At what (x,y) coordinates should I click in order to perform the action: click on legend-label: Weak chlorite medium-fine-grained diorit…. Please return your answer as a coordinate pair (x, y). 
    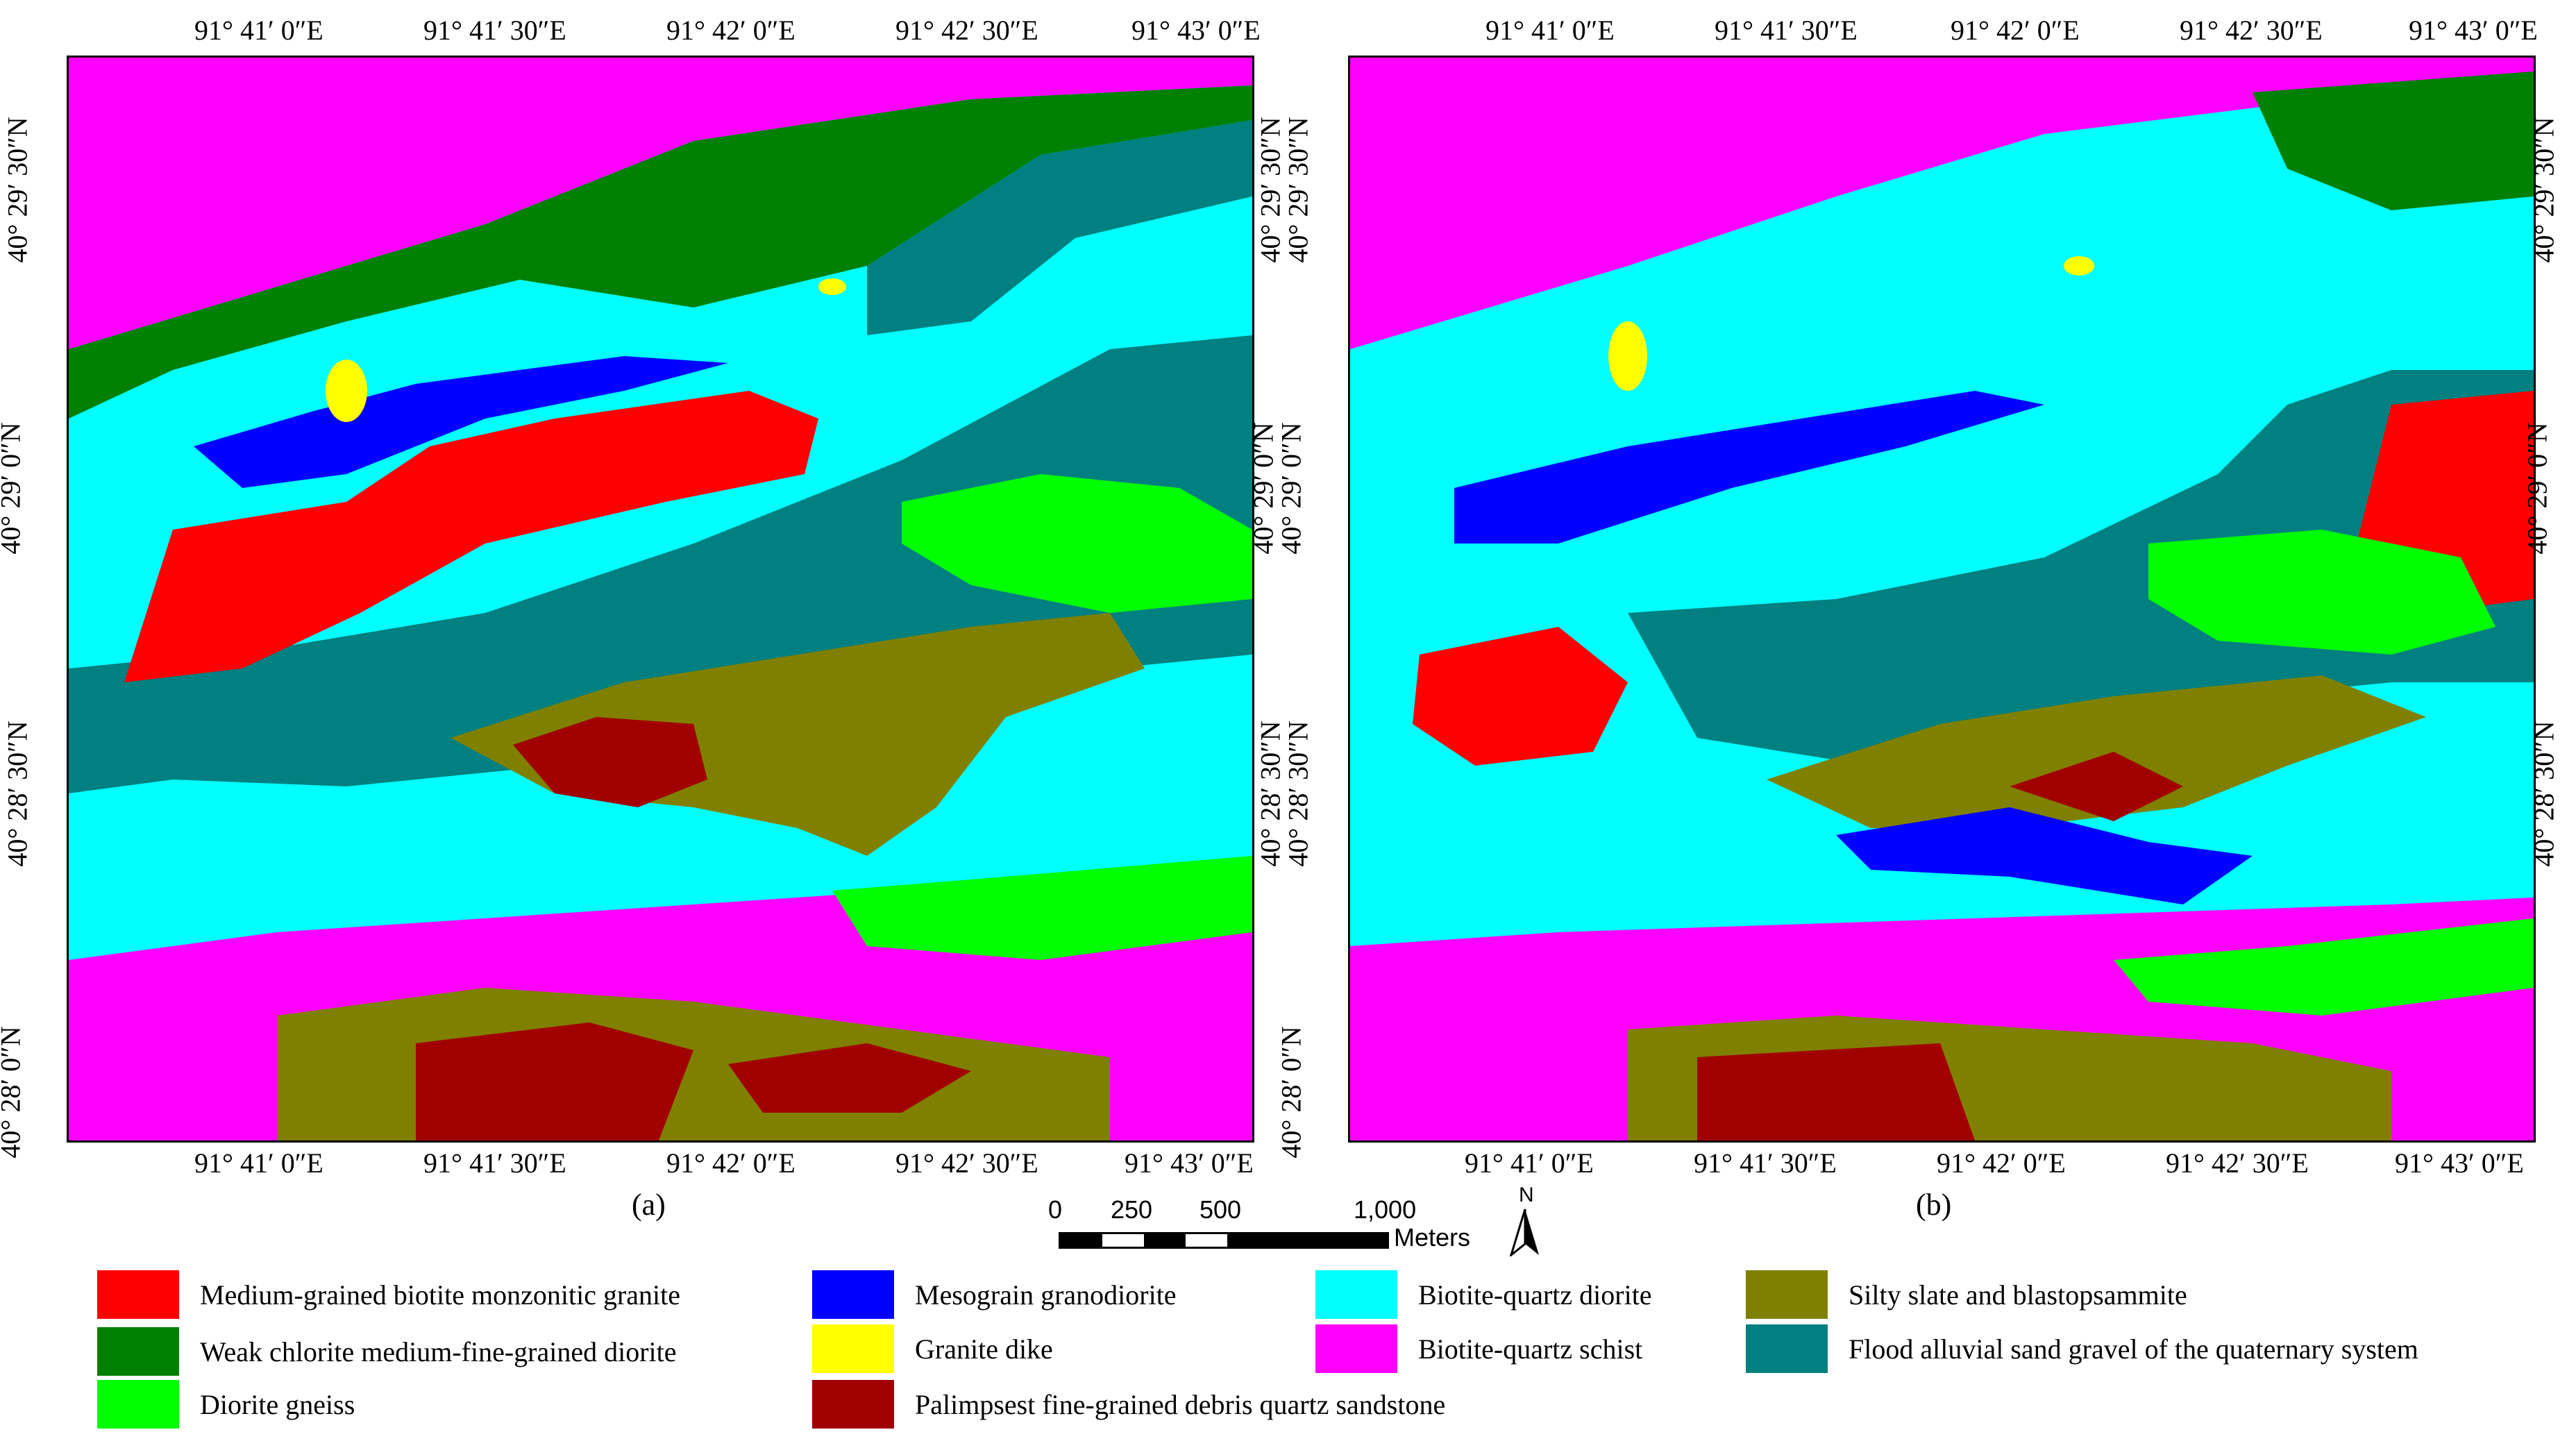
    Looking at the image, I should click on (438, 1351).